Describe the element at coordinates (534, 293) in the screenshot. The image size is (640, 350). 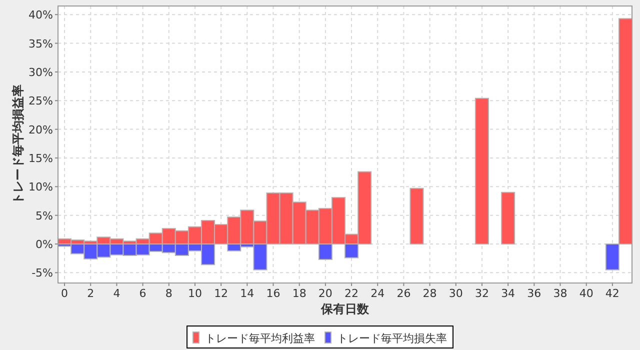
I see `x-tick-label: 36` at that location.